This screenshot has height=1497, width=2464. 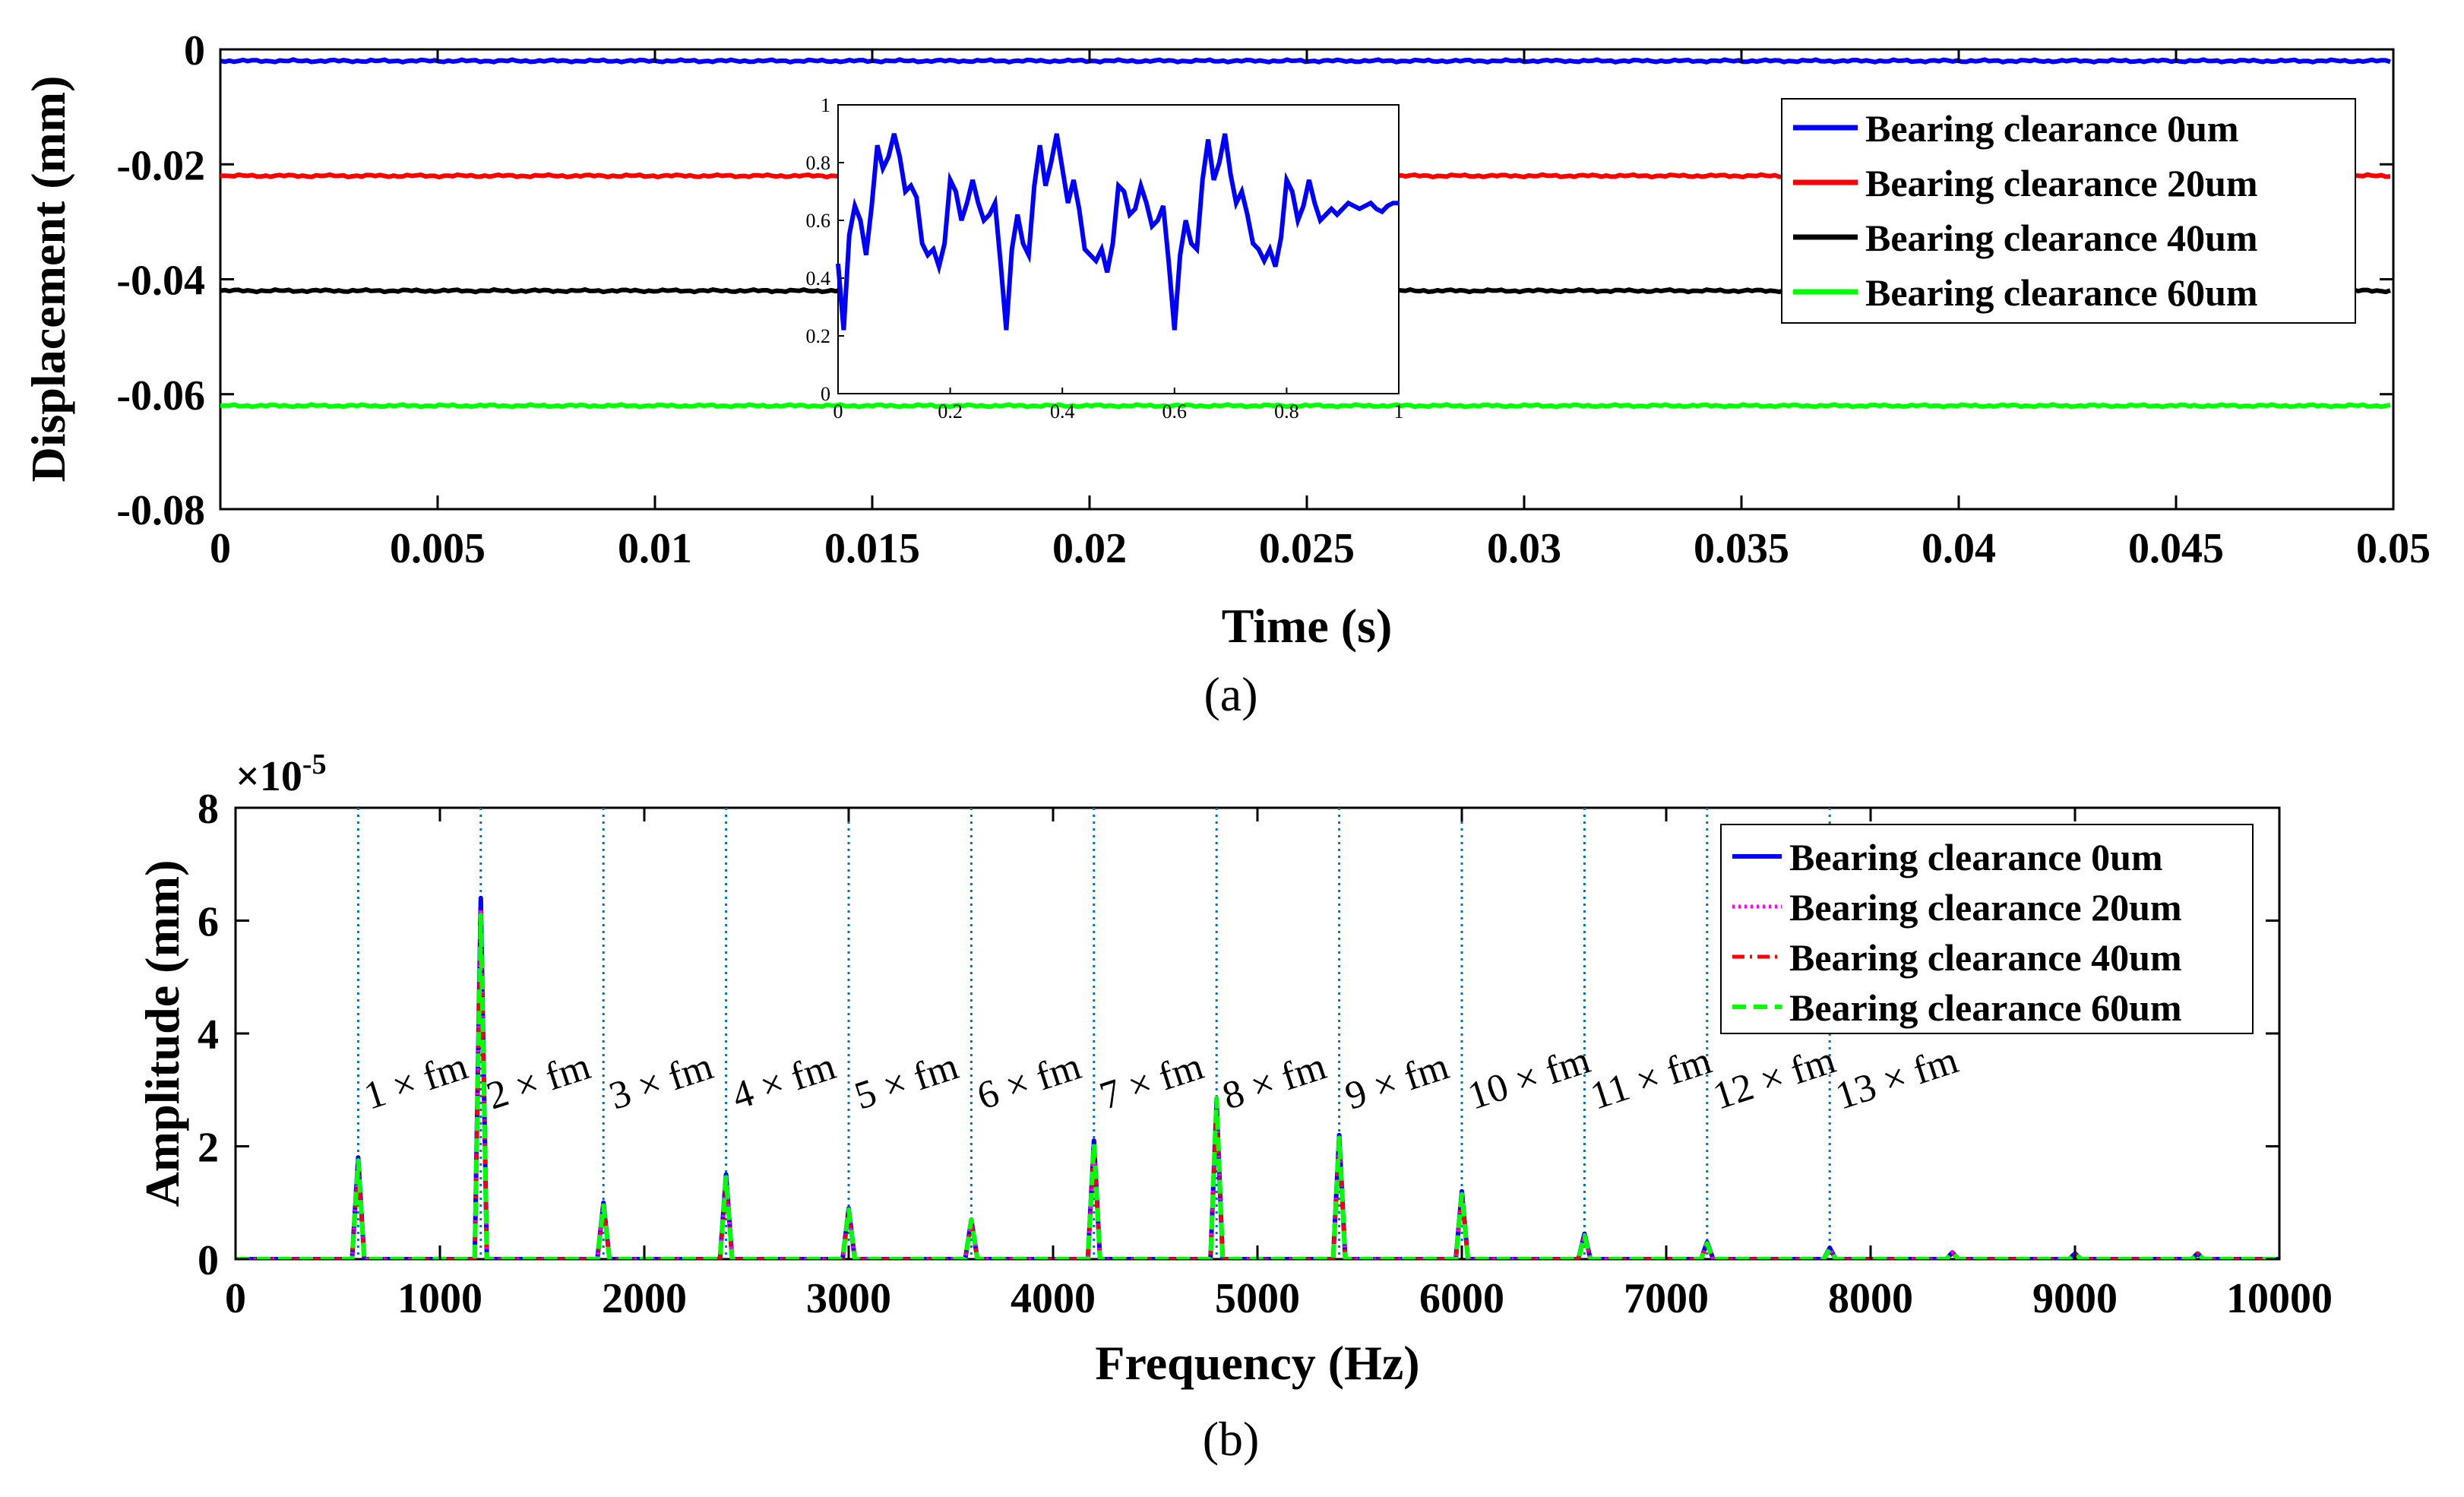 I want to click on y-multiplier: ×10⁻⁵, so click(x=281, y=774).